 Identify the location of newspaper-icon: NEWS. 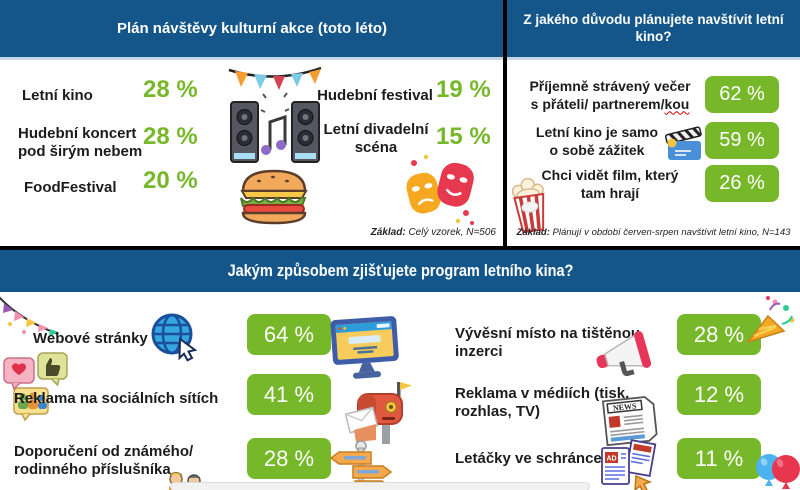
(629, 421).